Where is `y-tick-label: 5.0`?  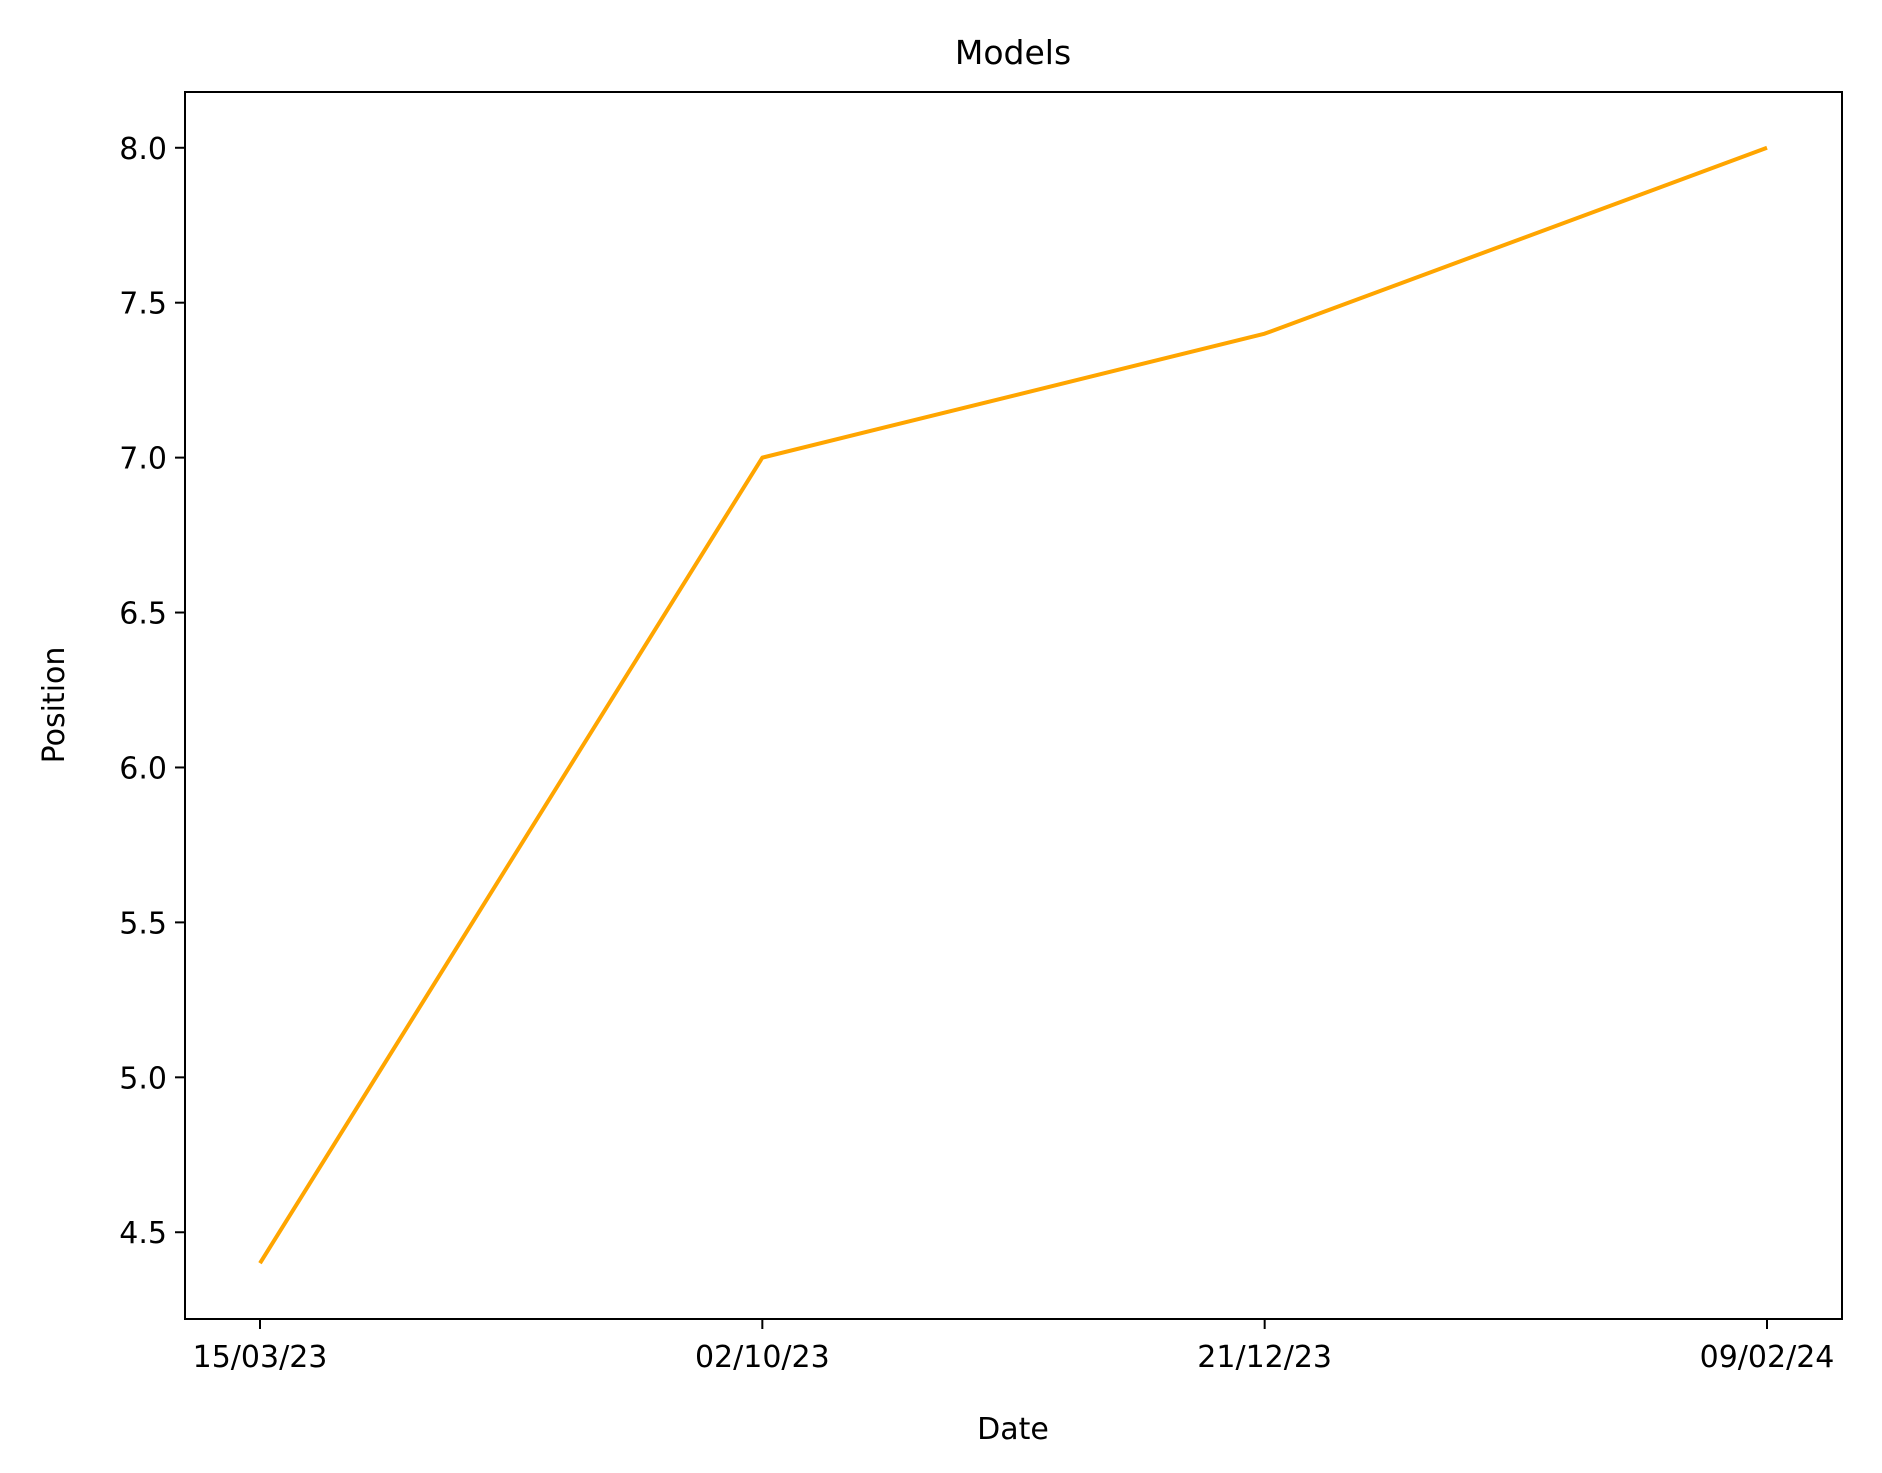 y-tick-label: 5.0 is located at coordinates (143, 1078).